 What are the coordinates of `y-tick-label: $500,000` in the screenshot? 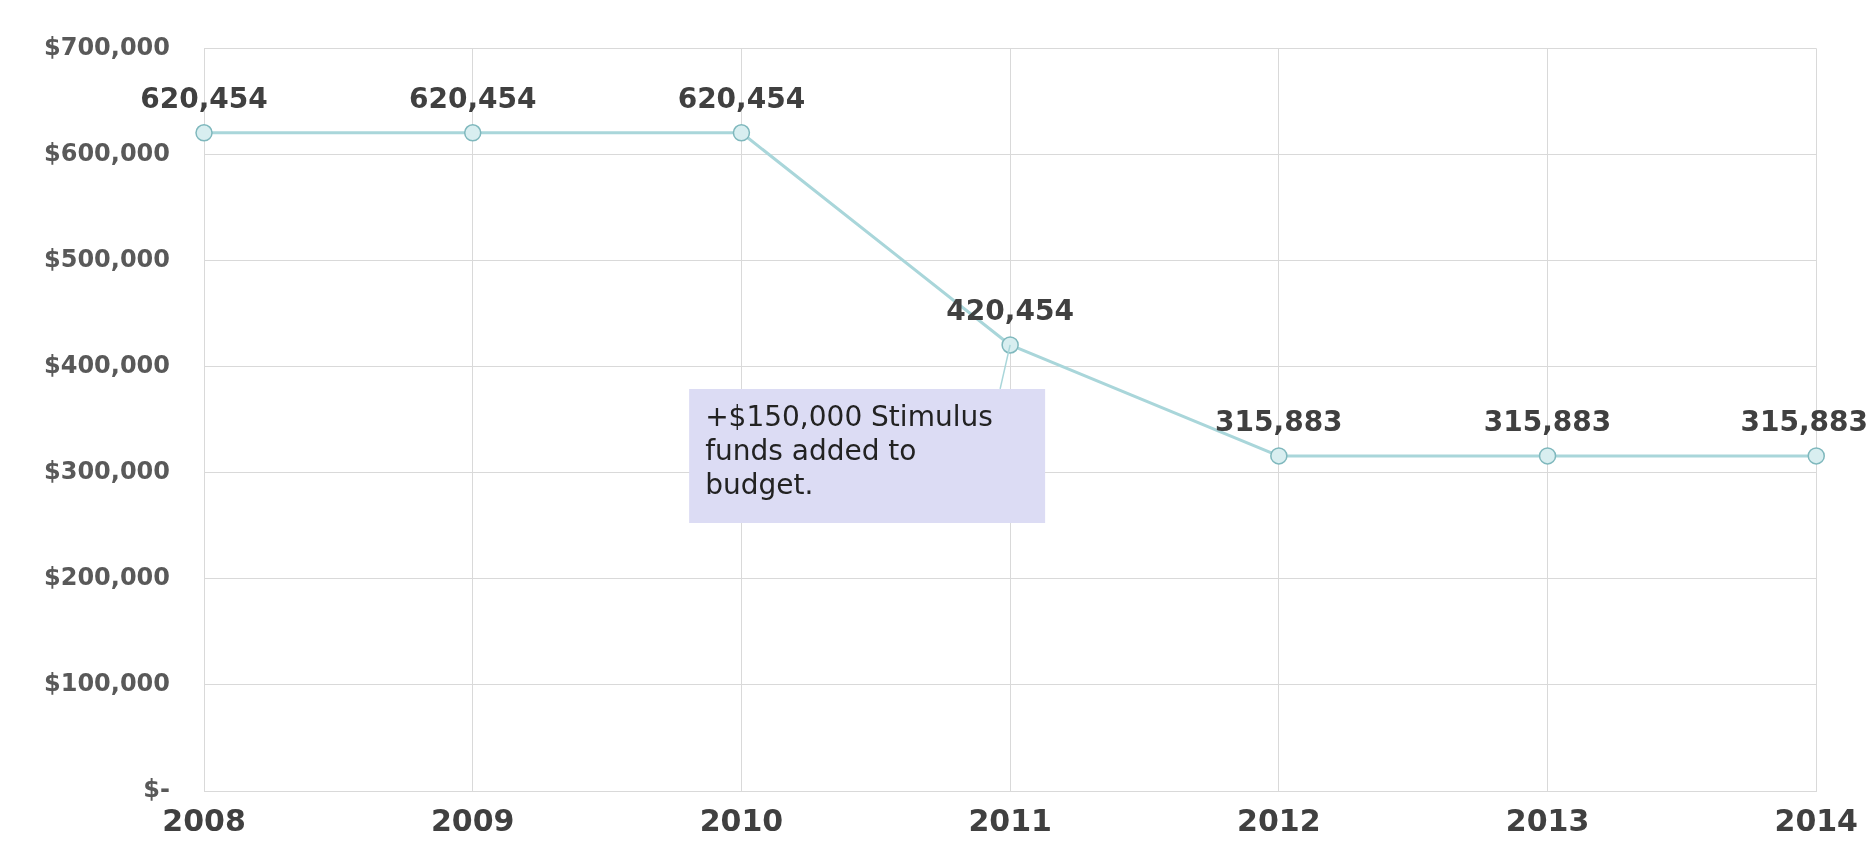 It's located at (107, 258).